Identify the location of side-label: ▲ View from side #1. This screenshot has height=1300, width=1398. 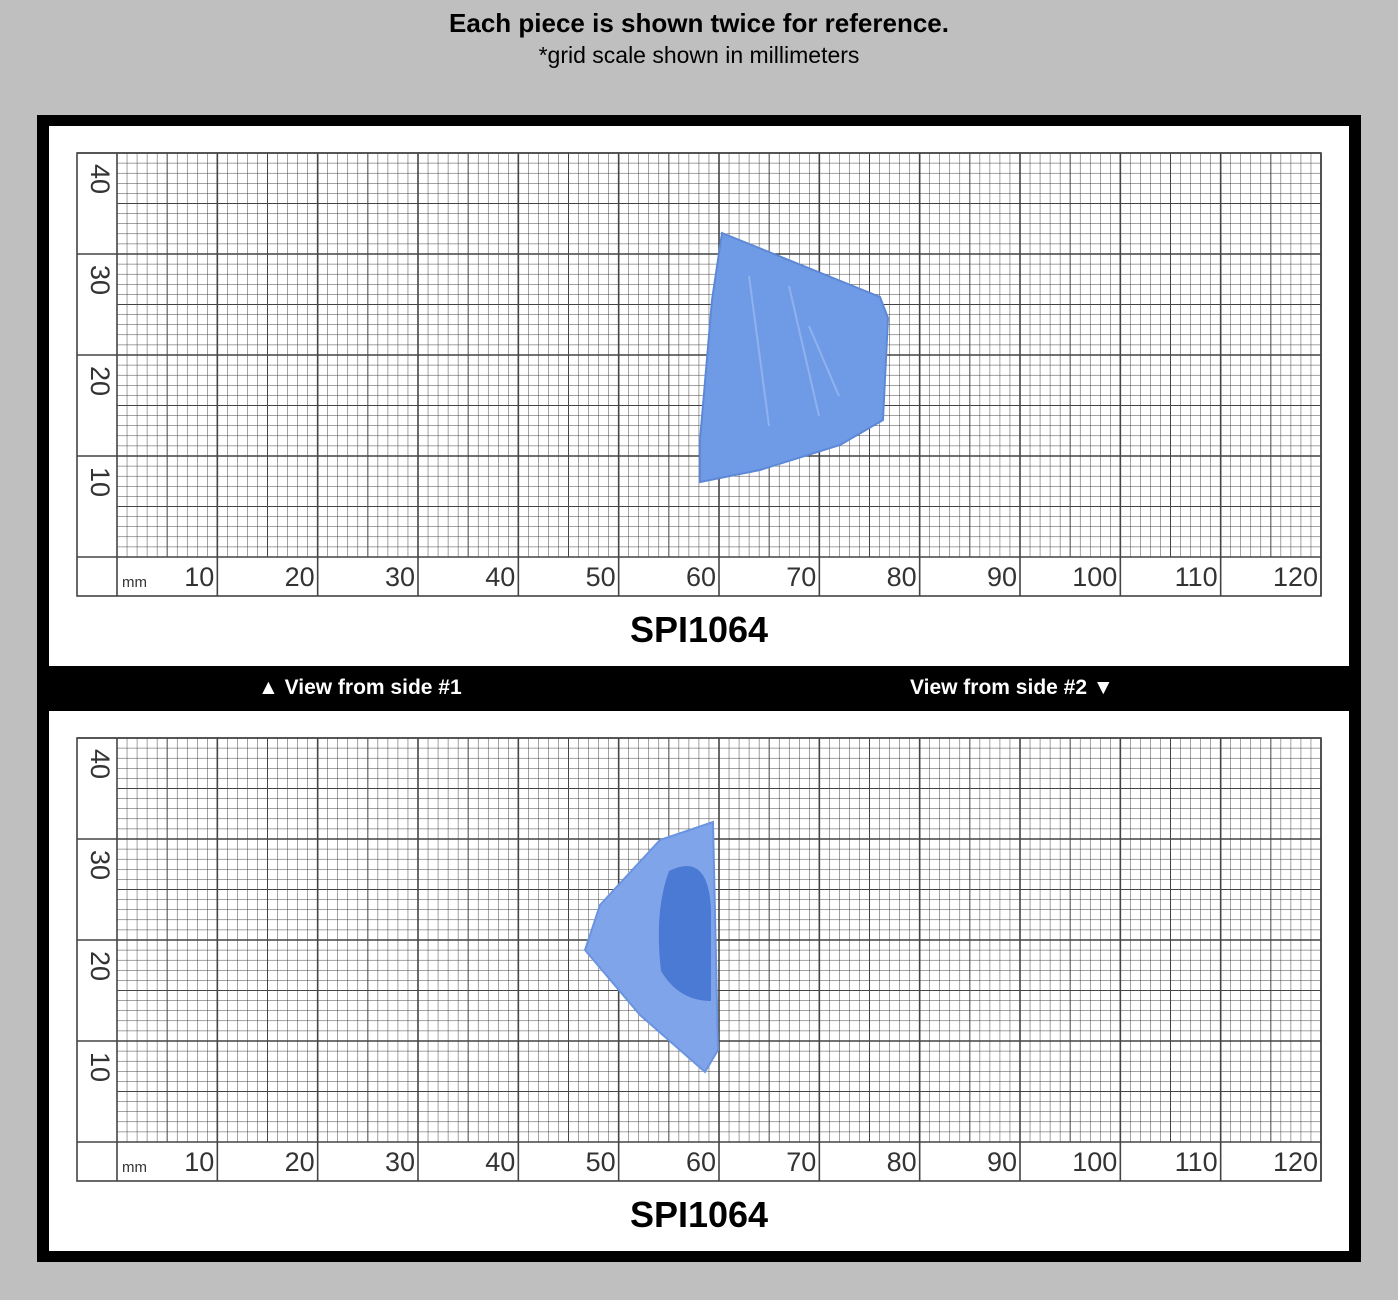
(360, 687).